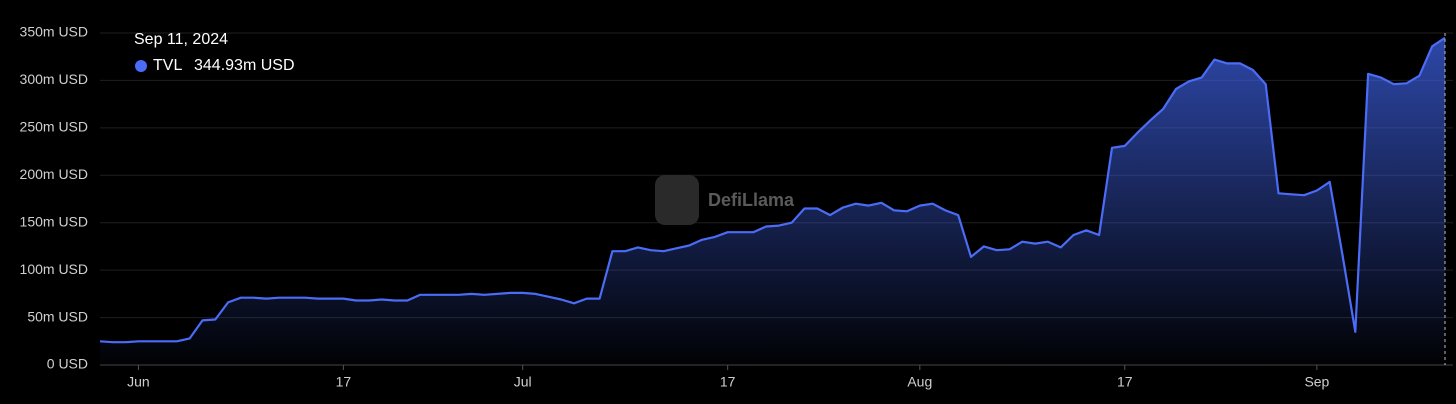 The width and height of the screenshot is (1456, 404). Describe the element at coordinates (244, 65) in the screenshot. I see `tooltip-value: 344.93m USD` at that location.